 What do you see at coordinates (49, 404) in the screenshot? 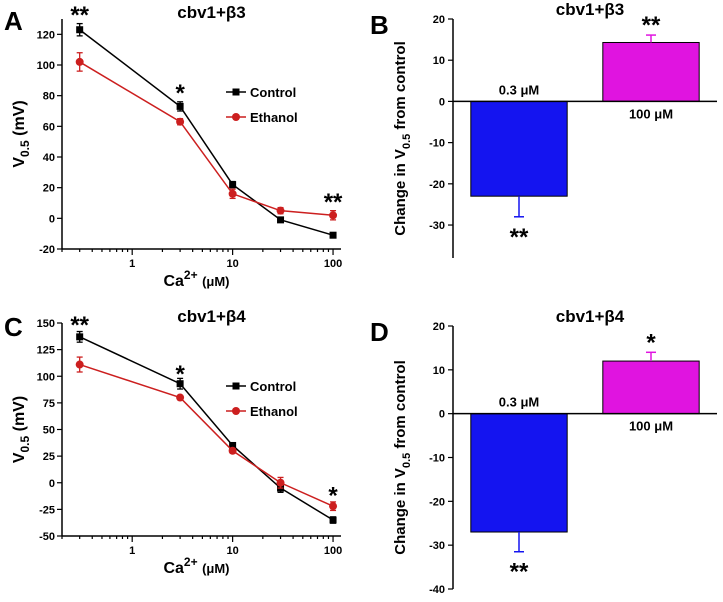
I see `y-tick-label: 75` at bounding box center [49, 404].